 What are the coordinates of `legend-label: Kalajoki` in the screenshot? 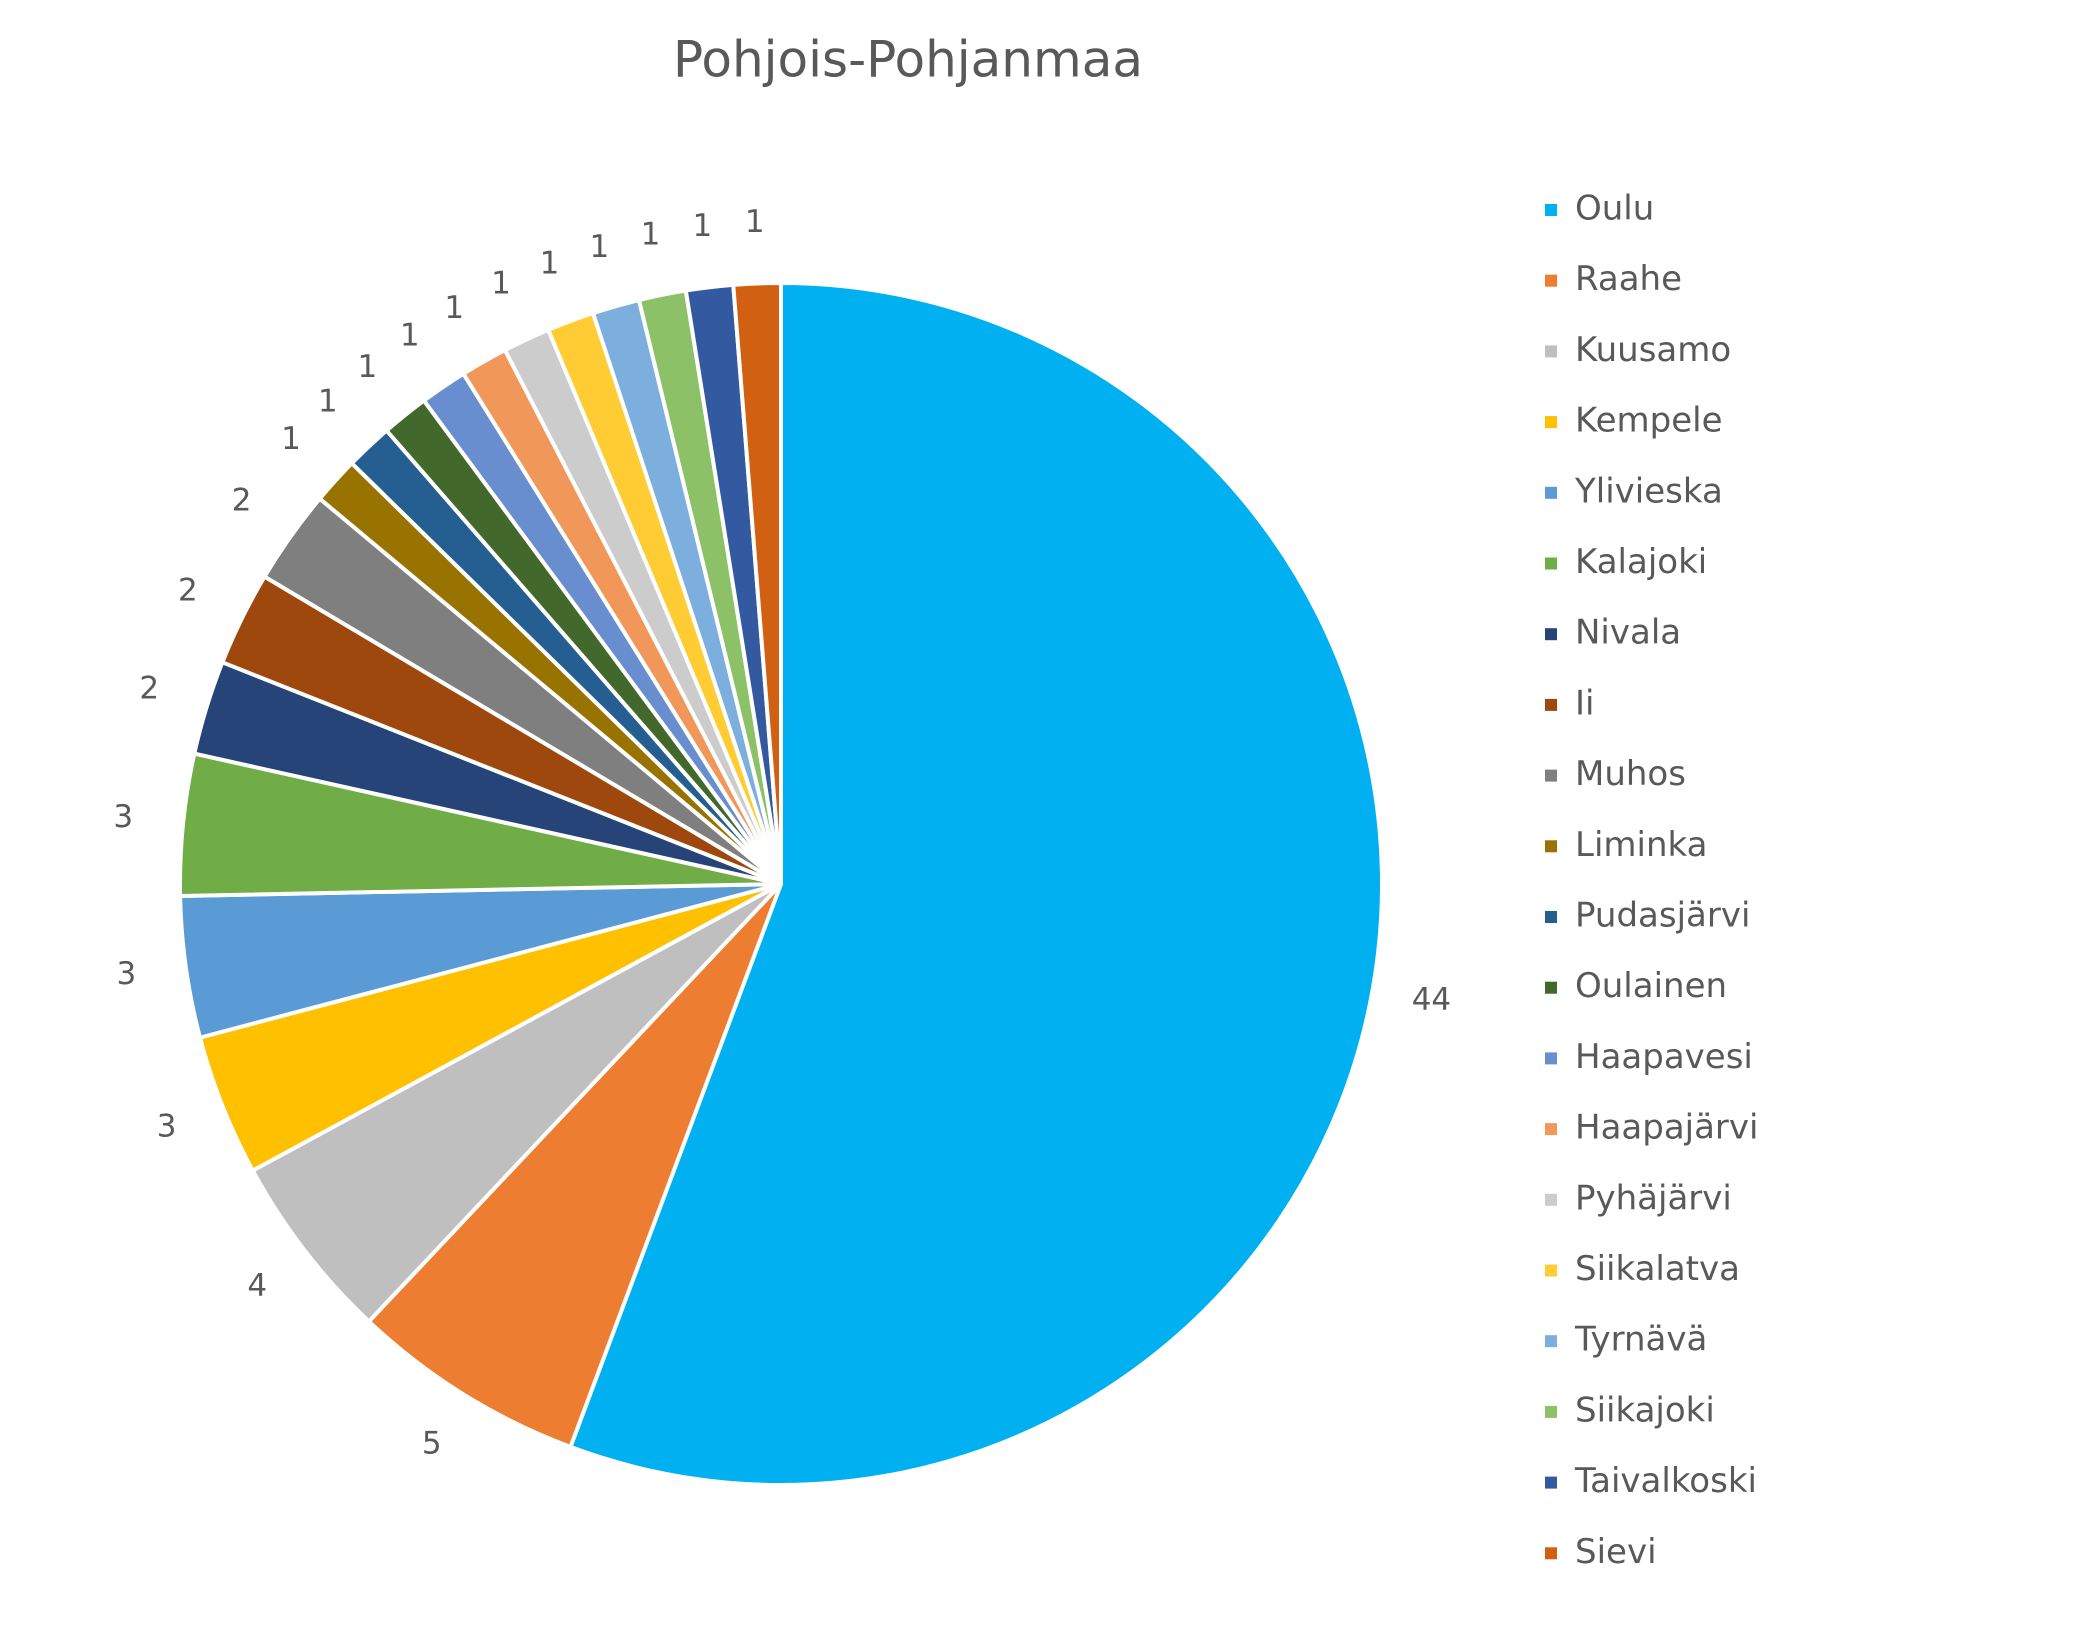 It's located at (1641, 562).